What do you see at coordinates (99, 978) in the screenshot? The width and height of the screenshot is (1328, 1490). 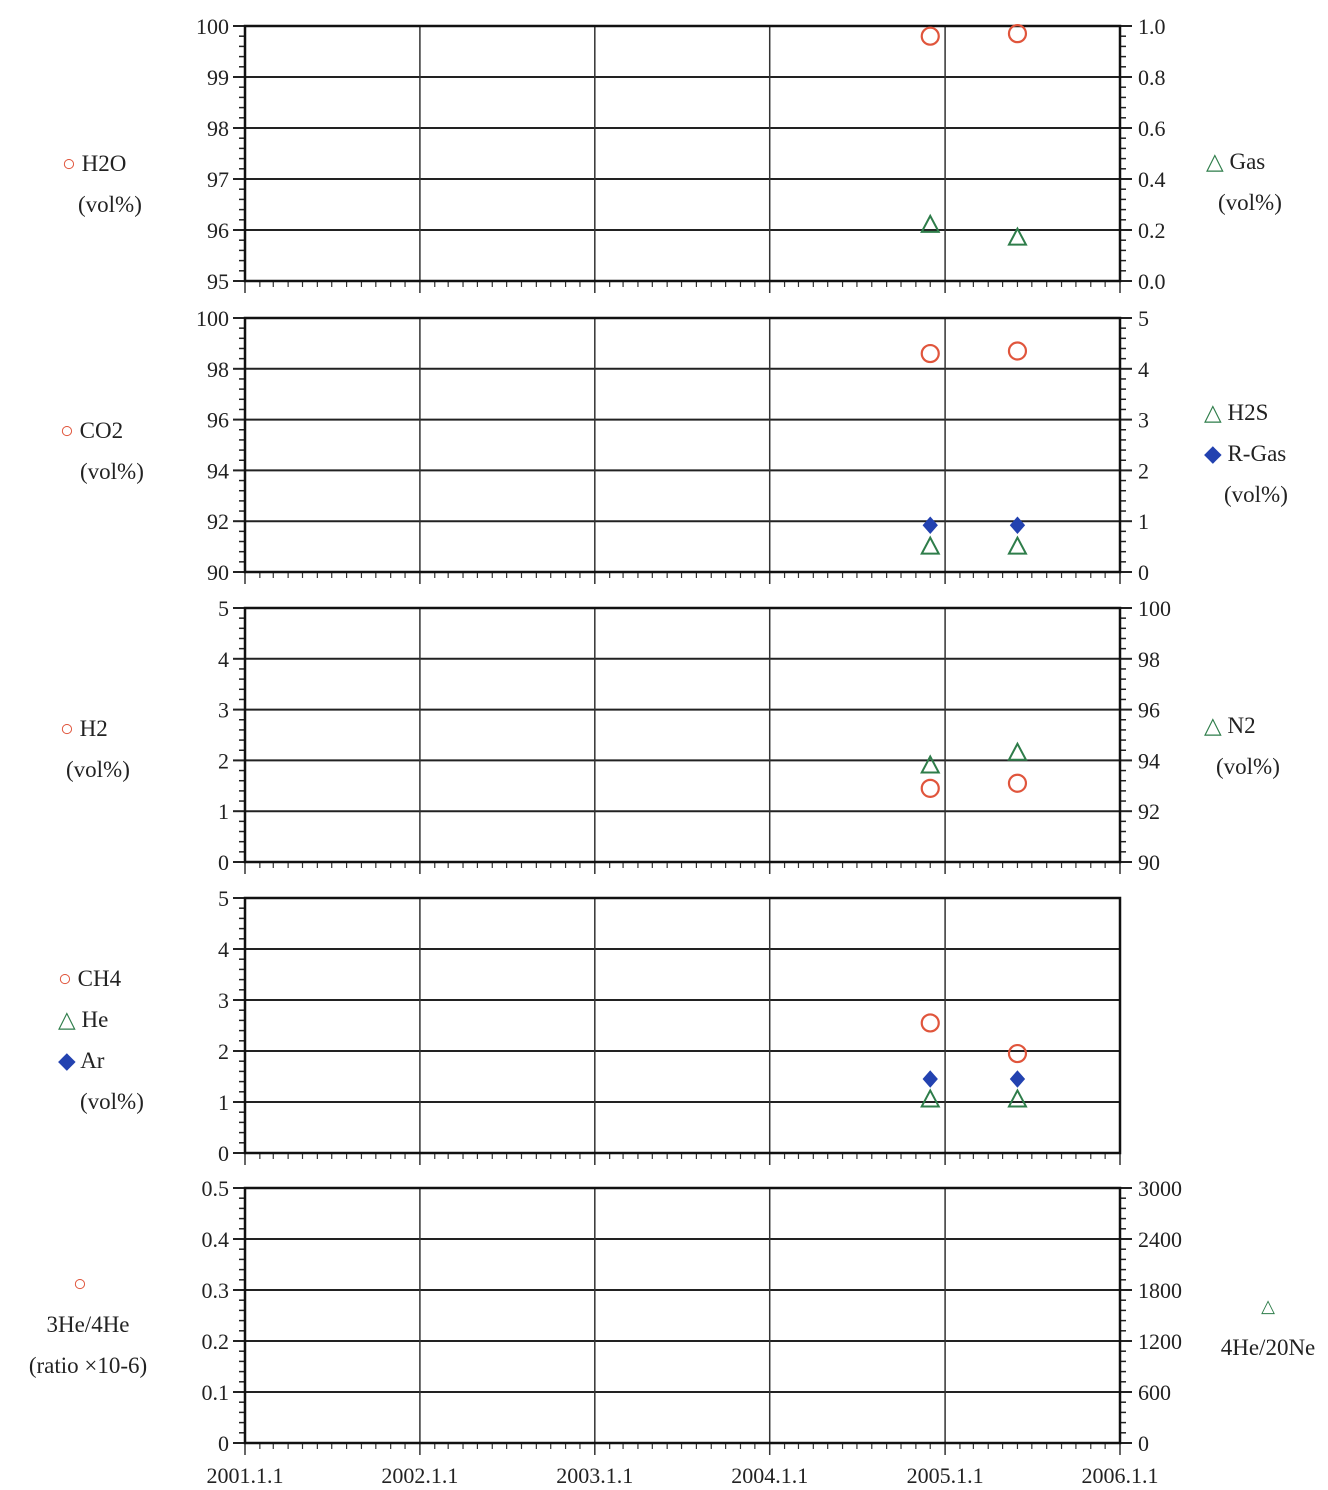 I see `ch4-label: CH4` at bounding box center [99, 978].